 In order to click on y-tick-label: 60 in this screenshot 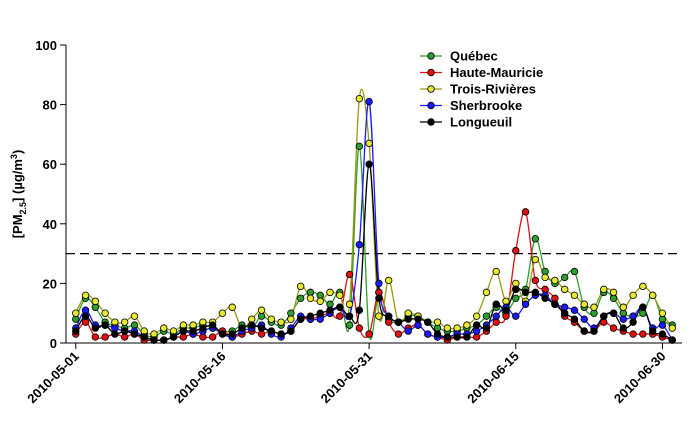, I will do `click(50, 164)`.